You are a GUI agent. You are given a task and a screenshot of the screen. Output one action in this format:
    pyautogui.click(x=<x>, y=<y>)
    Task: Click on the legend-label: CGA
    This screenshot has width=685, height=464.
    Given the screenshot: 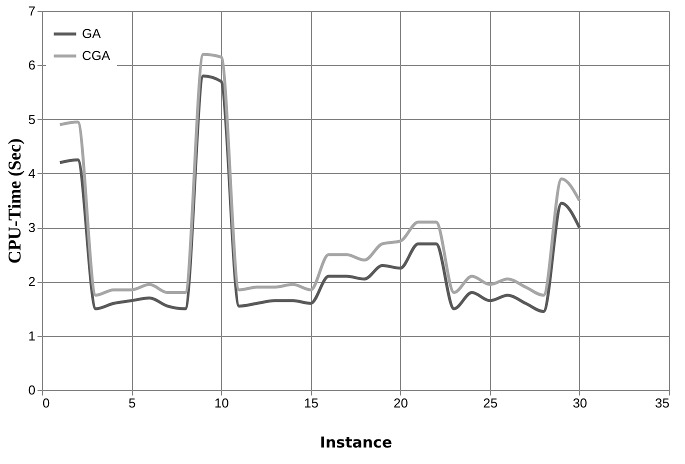 What is the action you would take?
    pyautogui.click(x=96, y=55)
    